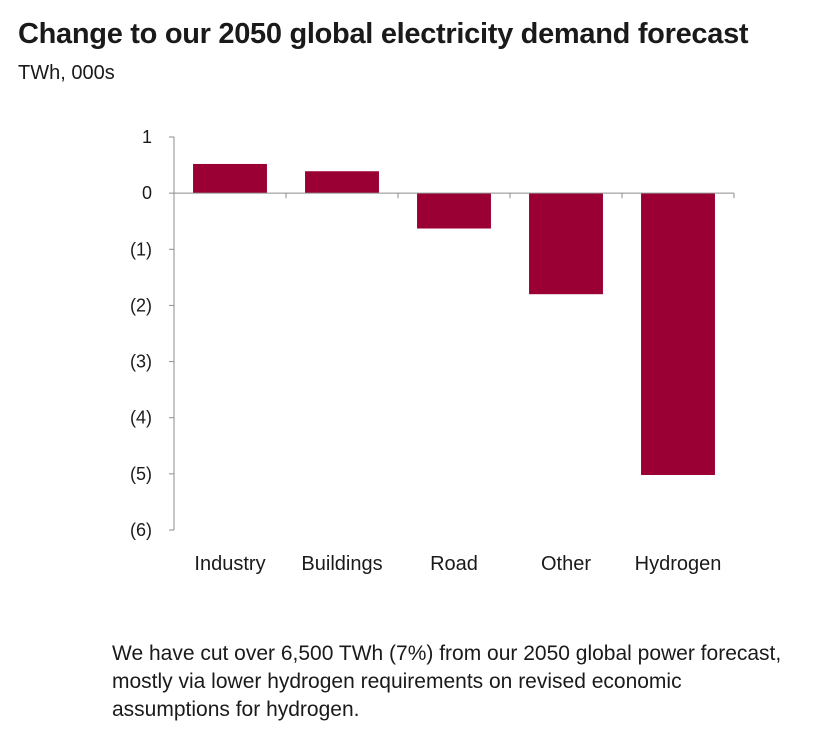 The width and height of the screenshot is (831, 735). What do you see at coordinates (566, 244) in the screenshot?
I see `bar-other` at bounding box center [566, 244].